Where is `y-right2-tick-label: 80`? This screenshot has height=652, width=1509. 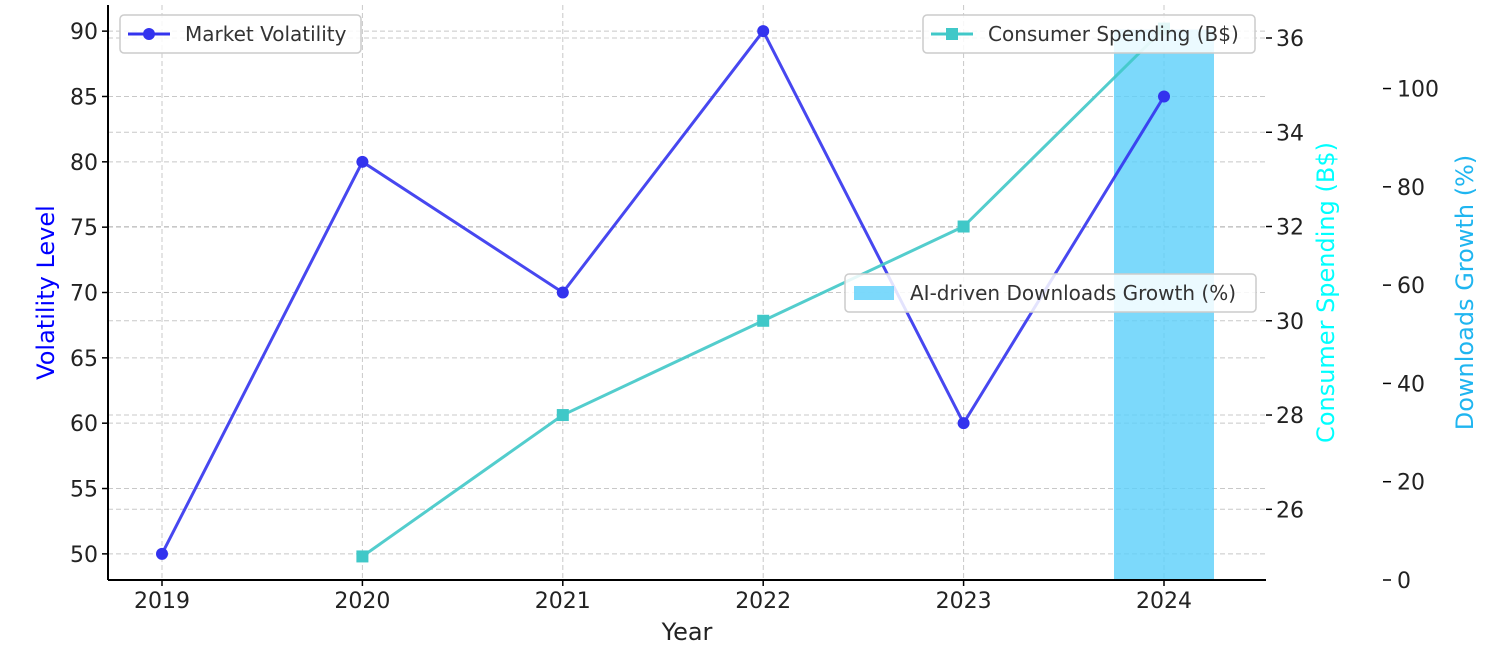
y-right2-tick-label: 80 is located at coordinates (1411, 188).